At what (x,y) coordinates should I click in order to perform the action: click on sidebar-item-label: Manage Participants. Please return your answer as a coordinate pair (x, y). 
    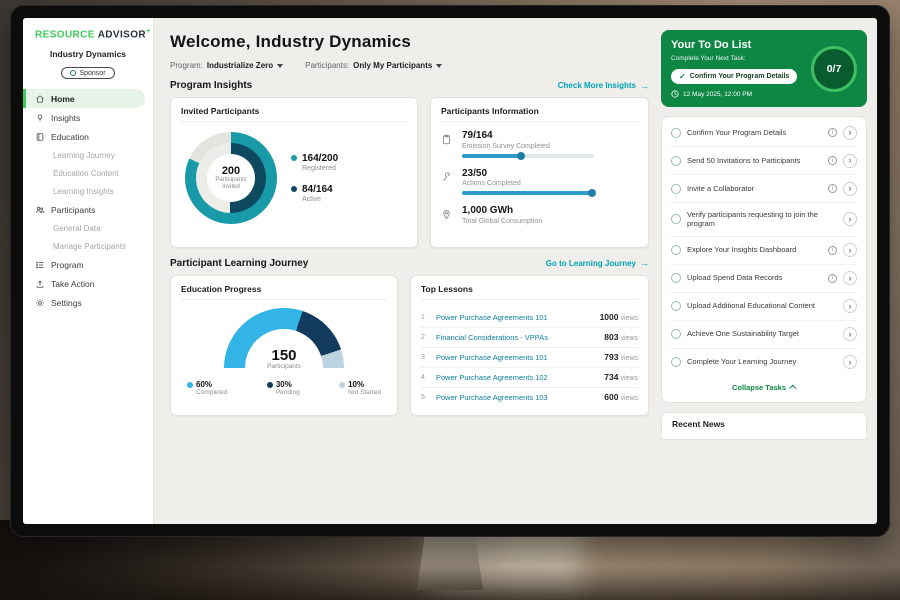
    Looking at the image, I should click on (89, 246).